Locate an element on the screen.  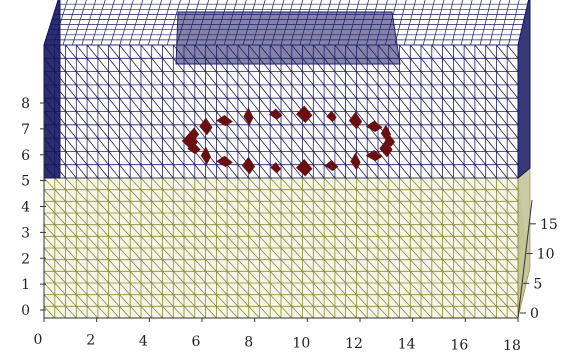
y-tick-label: 5 is located at coordinates (537, 284).